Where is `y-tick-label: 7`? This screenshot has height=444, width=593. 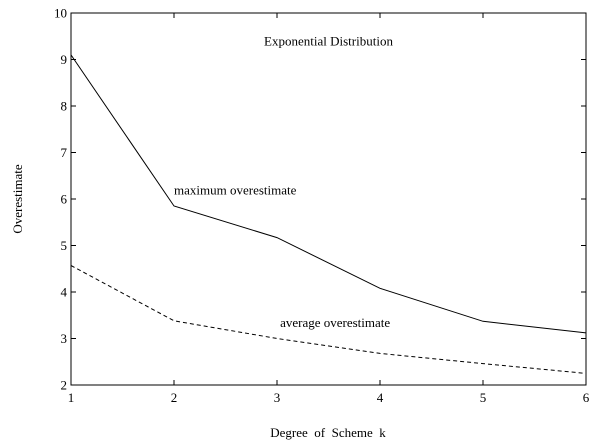 y-tick-label: 7 is located at coordinates (64, 152).